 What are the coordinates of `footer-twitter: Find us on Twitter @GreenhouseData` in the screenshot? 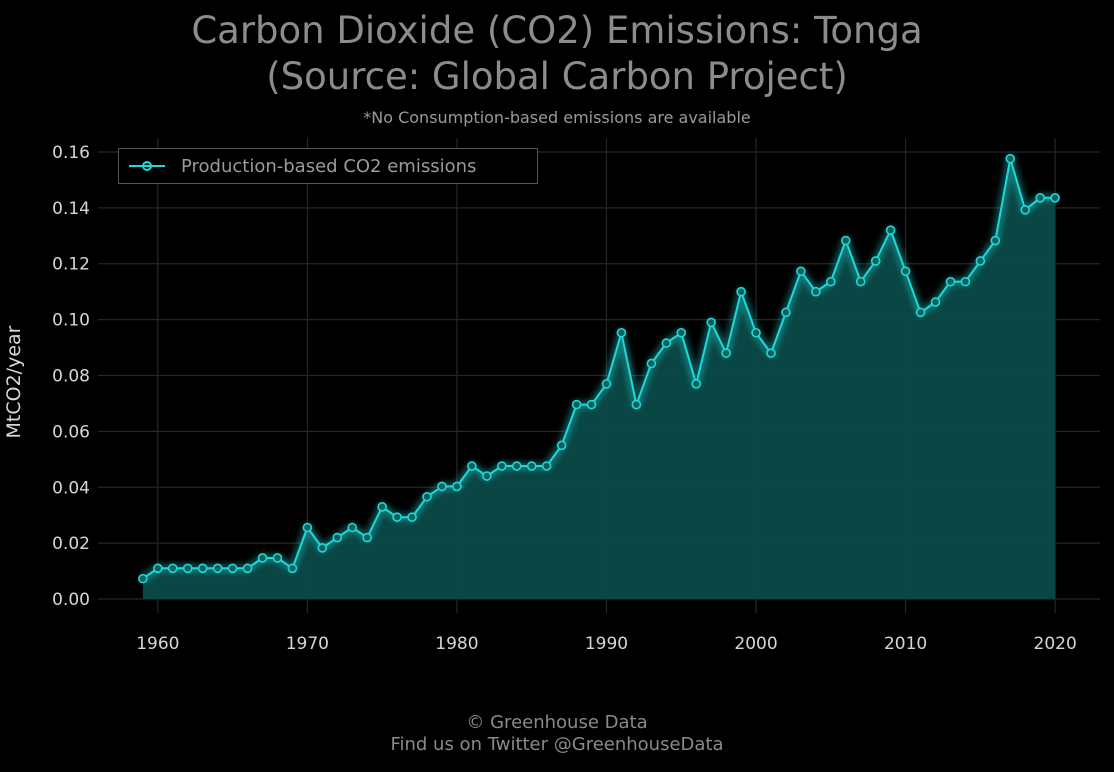 It's located at (557, 744).